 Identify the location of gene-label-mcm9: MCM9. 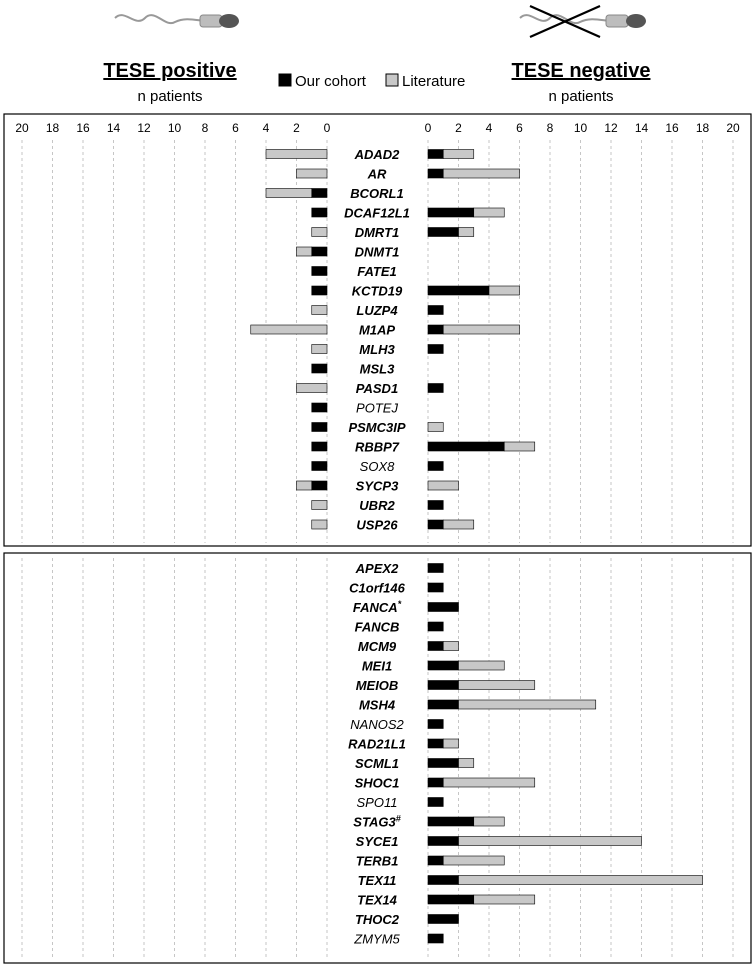
(377, 646).